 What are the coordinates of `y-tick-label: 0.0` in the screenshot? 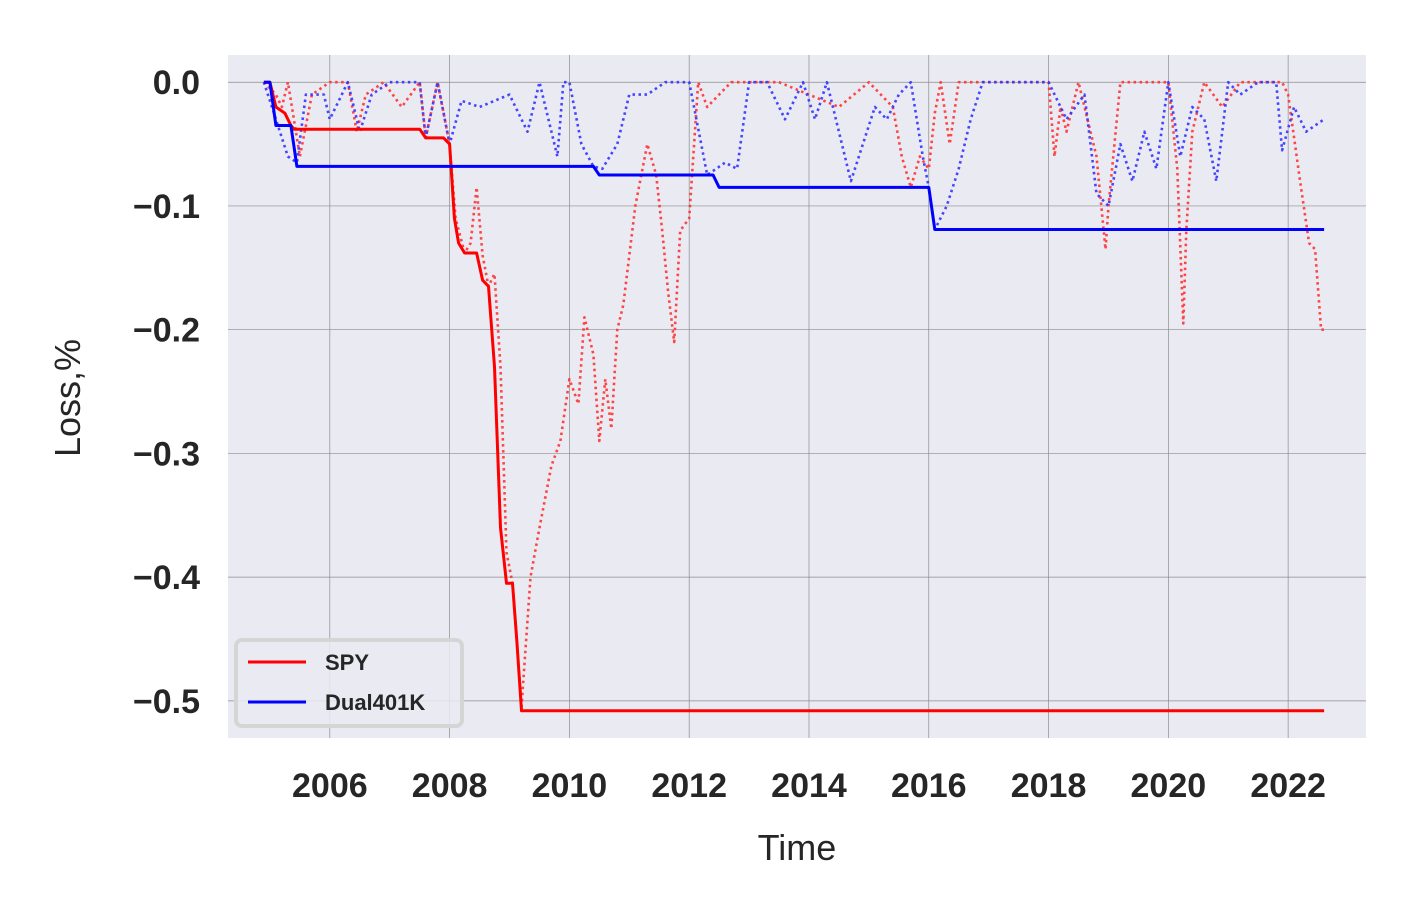 It's located at (176, 83).